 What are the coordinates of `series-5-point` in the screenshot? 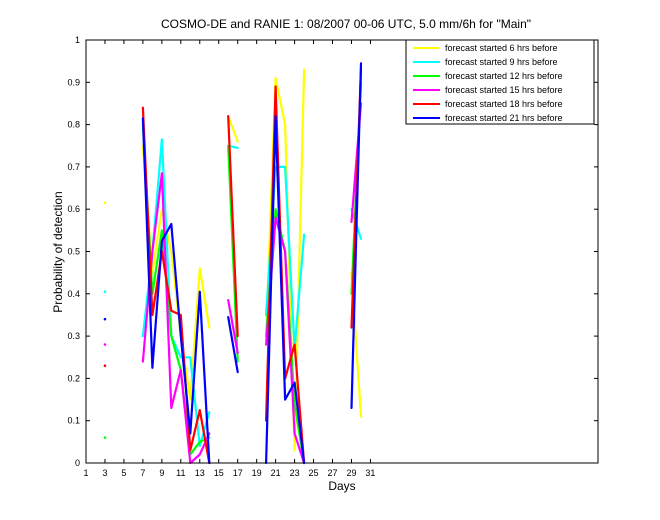 It's located at (105, 366).